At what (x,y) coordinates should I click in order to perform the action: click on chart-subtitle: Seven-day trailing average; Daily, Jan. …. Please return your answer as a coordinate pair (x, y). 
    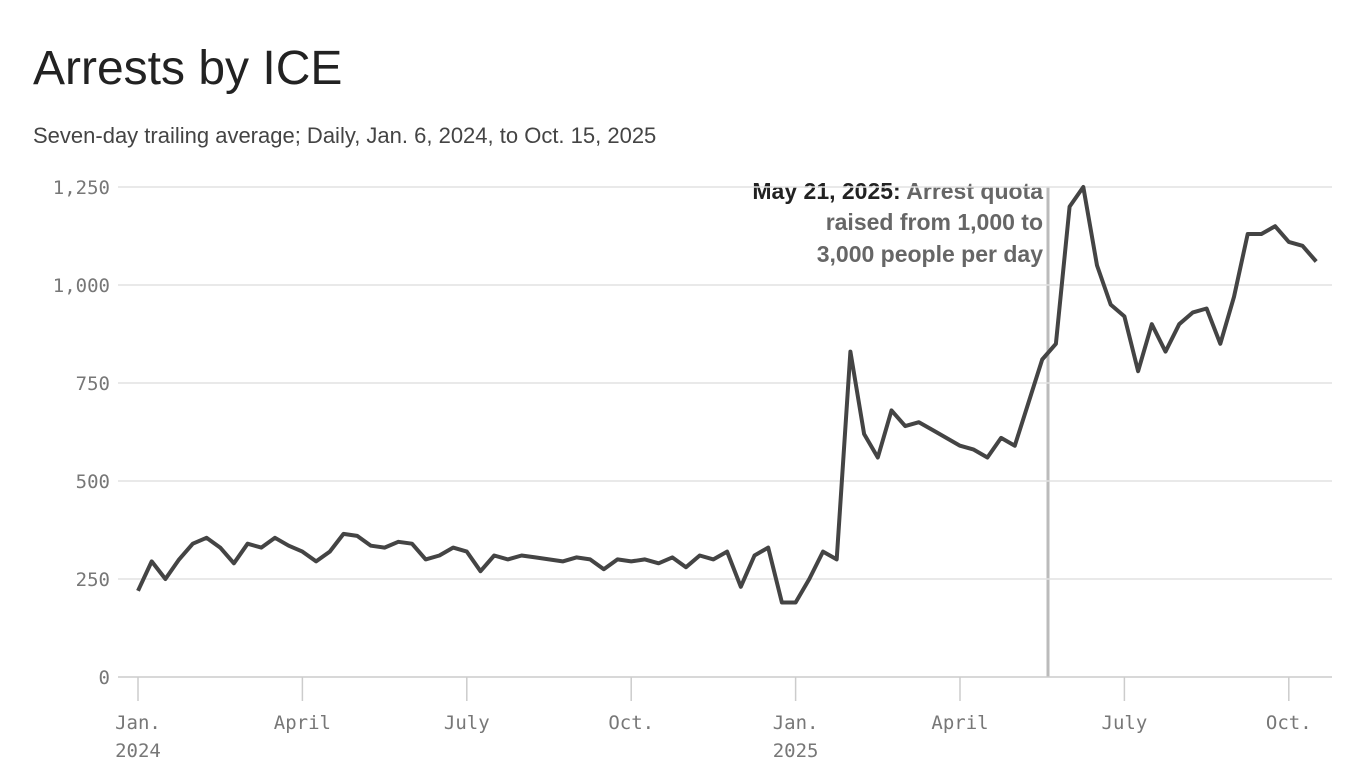
    Looking at the image, I should click on (344, 135).